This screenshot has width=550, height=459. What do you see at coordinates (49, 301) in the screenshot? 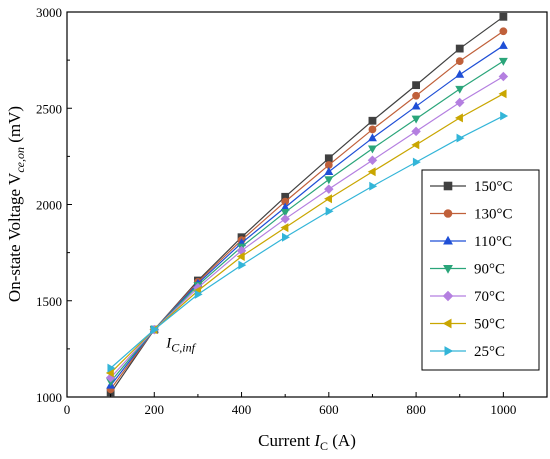
I see `y-tick-label: 1500` at bounding box center [49, 301].